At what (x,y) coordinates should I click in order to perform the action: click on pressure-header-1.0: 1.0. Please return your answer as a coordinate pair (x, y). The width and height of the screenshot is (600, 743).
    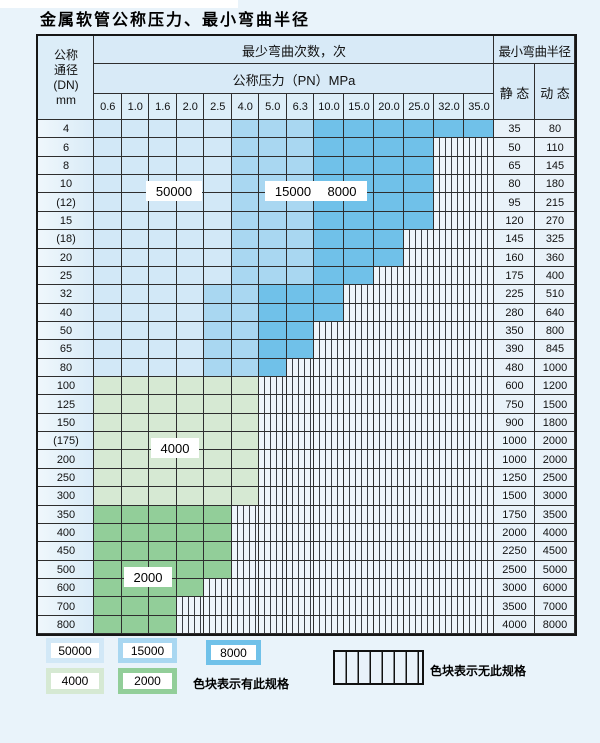
    Looking at the image, I should click on (135, 107).